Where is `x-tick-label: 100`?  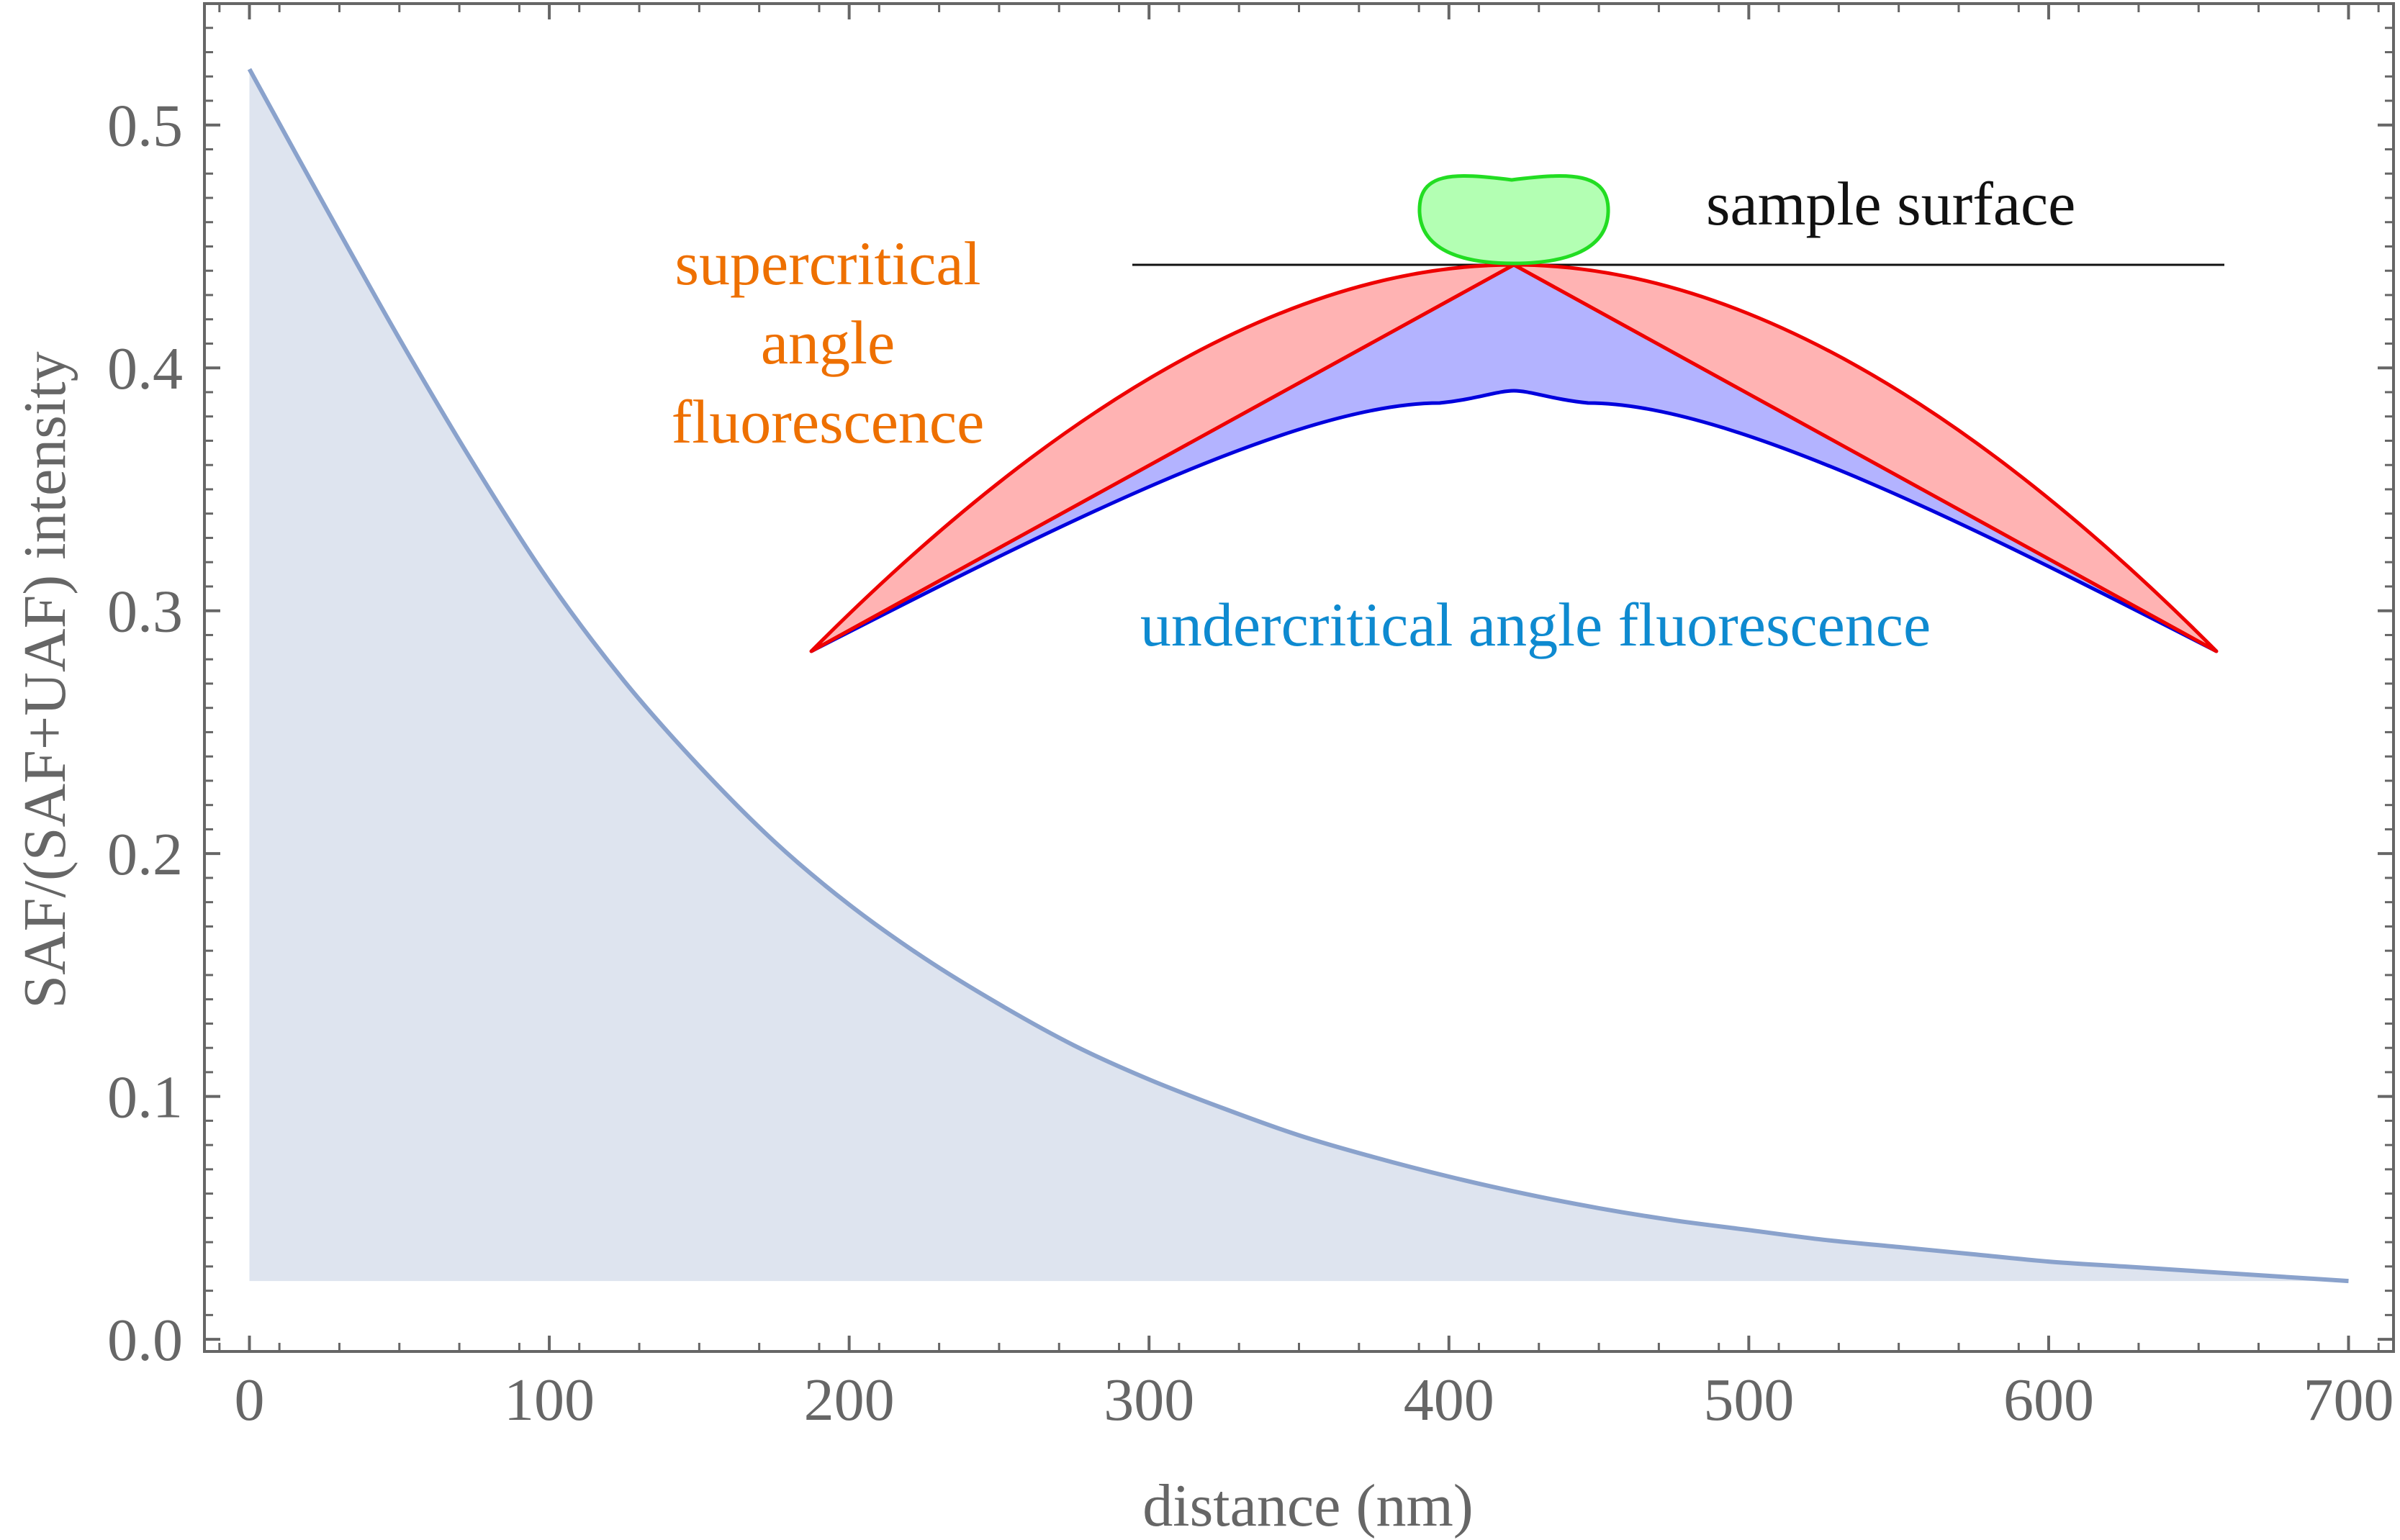 x-tick-label: 100 is located at coordinates (549, 1400).